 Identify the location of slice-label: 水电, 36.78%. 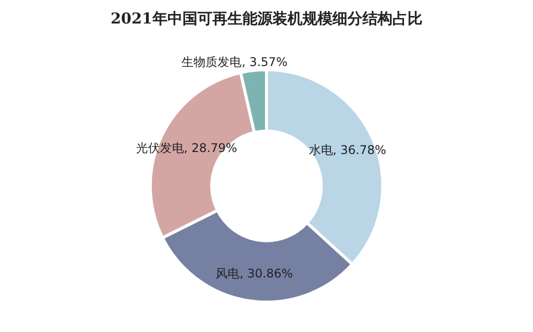
(347, 150).